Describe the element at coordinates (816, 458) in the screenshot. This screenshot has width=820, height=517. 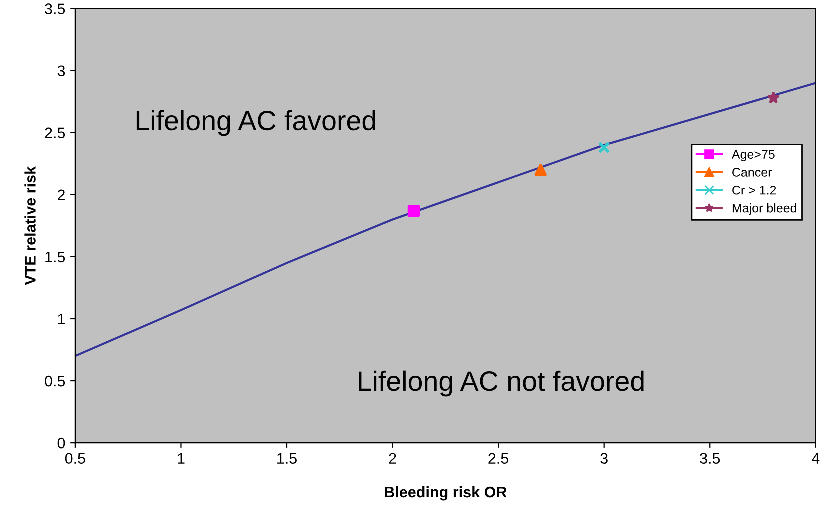
I see `x-tick-label: 4` at that location.